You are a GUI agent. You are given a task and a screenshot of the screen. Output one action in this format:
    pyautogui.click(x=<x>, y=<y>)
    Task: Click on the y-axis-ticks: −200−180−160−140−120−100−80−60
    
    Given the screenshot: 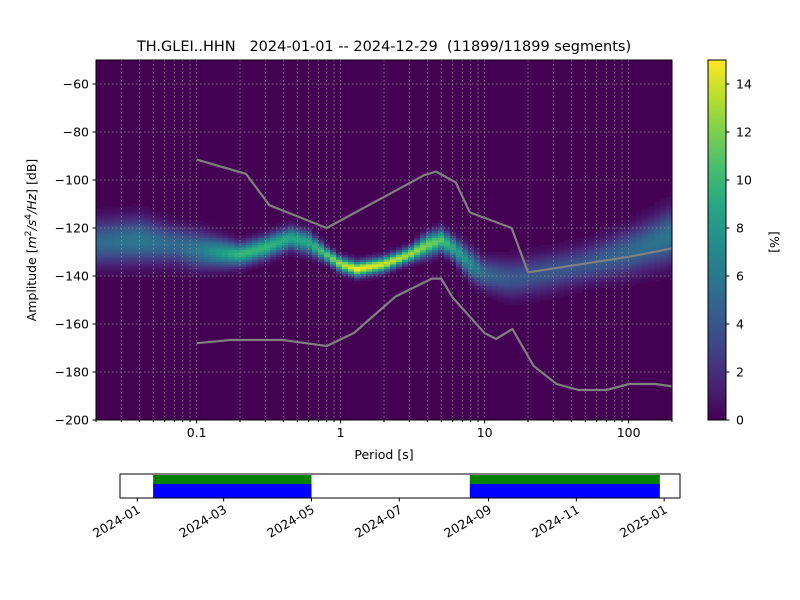 What is the action you would take?
    pyautogui.click(x=75, y=252)
    